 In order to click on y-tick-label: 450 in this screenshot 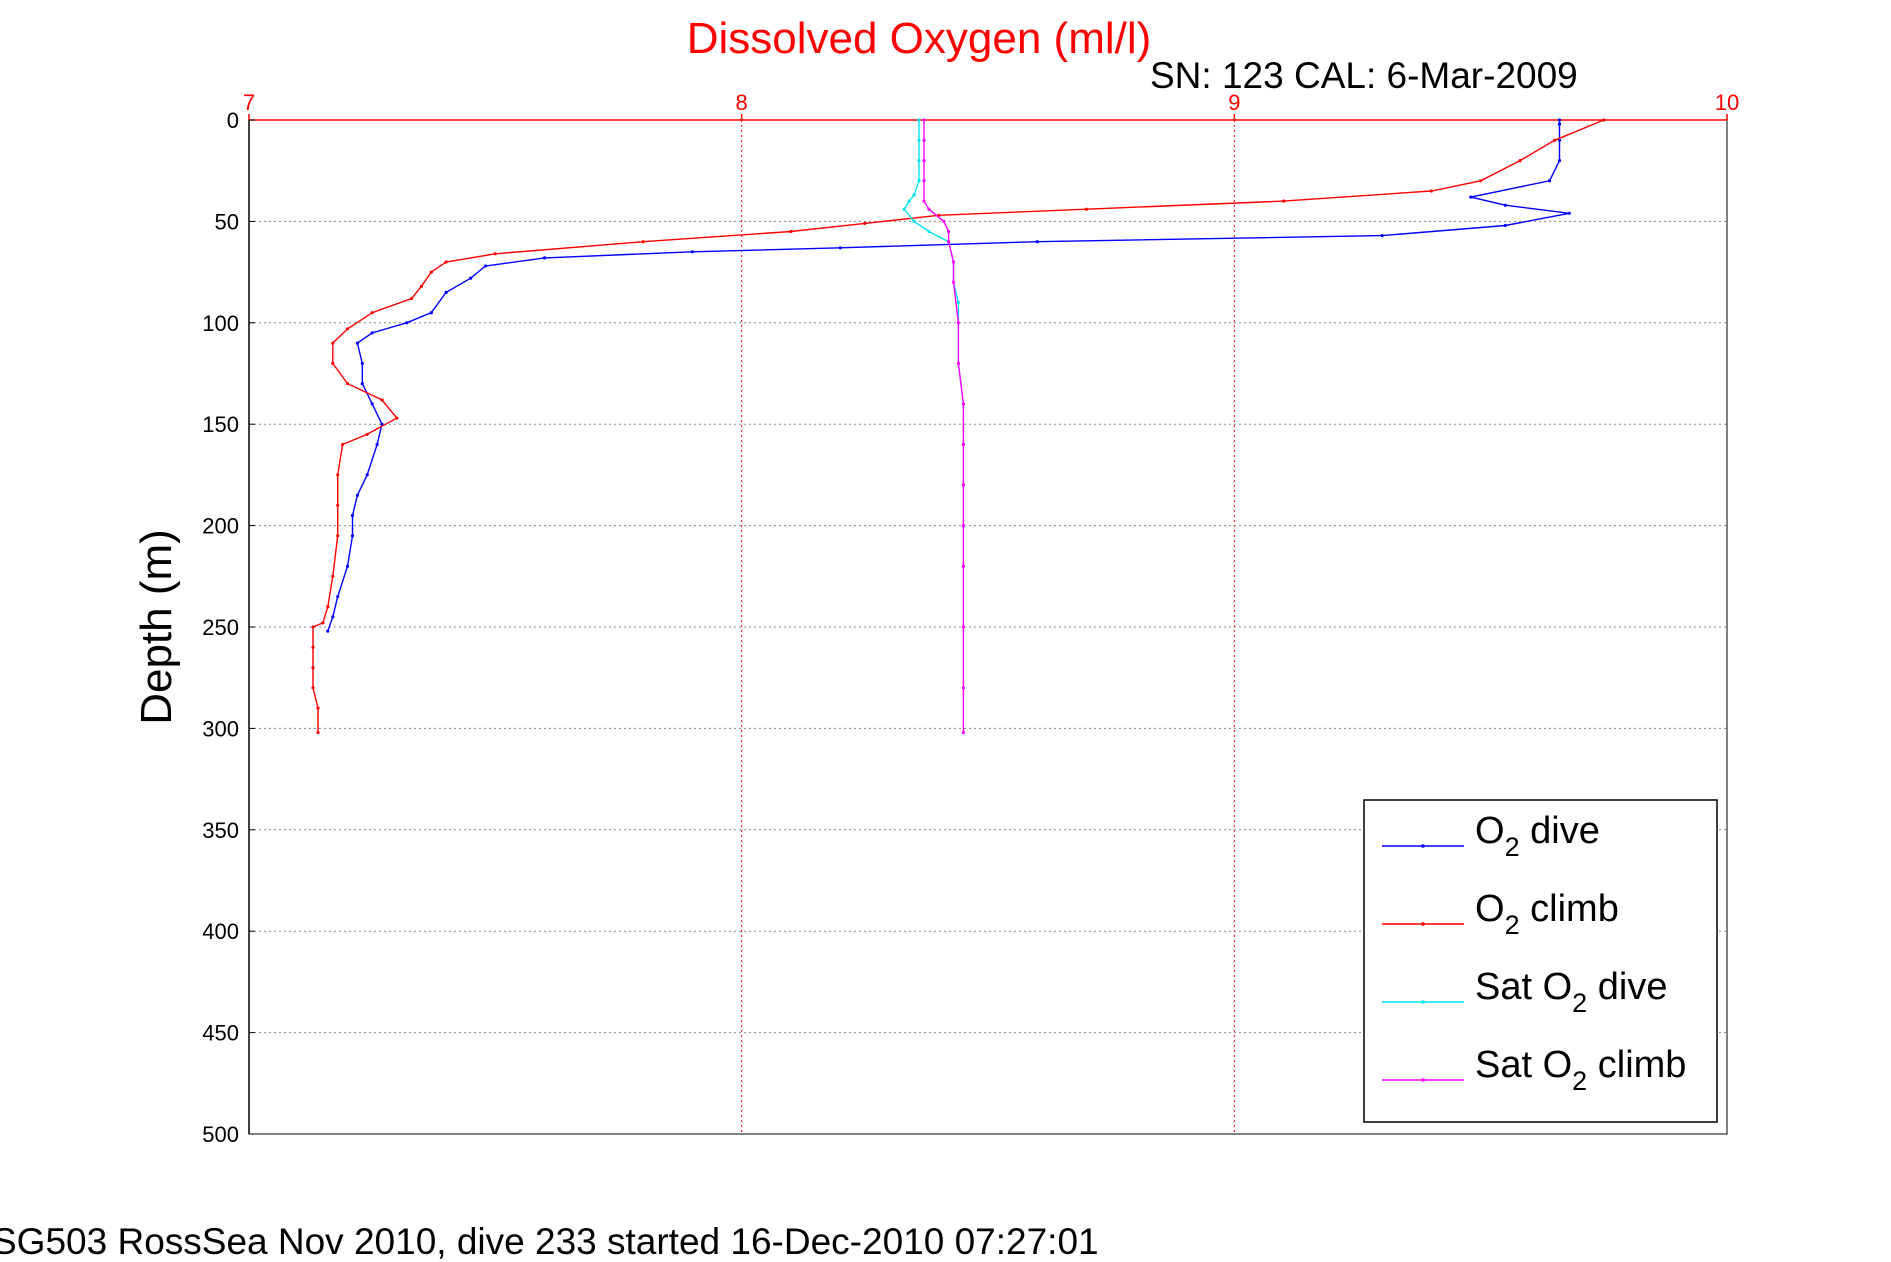, I will do `click(220, 1033)`.